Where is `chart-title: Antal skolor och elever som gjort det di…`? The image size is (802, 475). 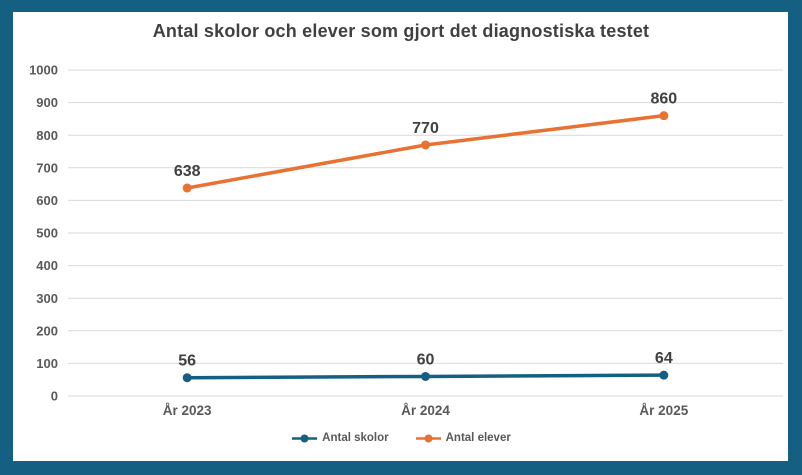 chart-title: Antal skolor och elever som gjort det di… is located at coordinates (401, 31).